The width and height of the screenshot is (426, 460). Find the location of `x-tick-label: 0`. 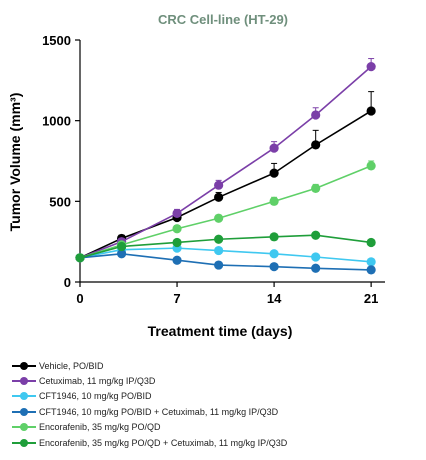

x-tick-label: 0 is located at coordinates (79, 298).